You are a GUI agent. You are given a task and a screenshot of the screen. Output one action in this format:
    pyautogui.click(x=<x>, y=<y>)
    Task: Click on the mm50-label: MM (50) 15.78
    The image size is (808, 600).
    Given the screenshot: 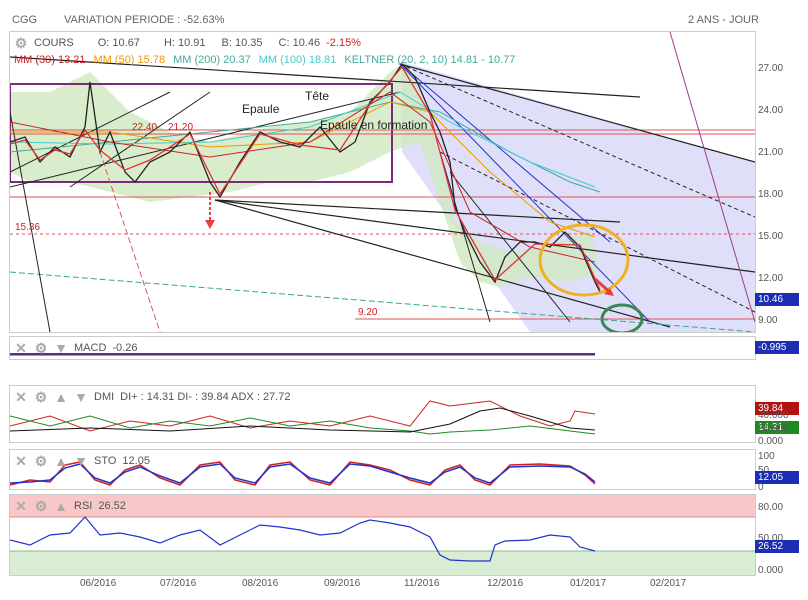 What is the action you would take?
    pyautogui.click(x=129, y=60)
    